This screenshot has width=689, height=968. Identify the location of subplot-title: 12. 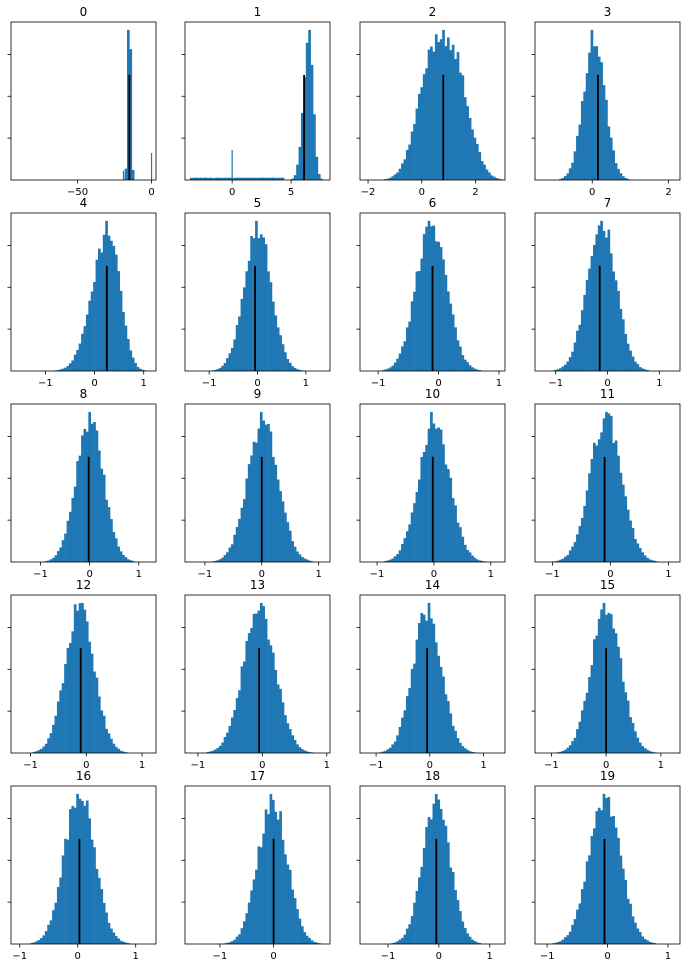
(83, 585).